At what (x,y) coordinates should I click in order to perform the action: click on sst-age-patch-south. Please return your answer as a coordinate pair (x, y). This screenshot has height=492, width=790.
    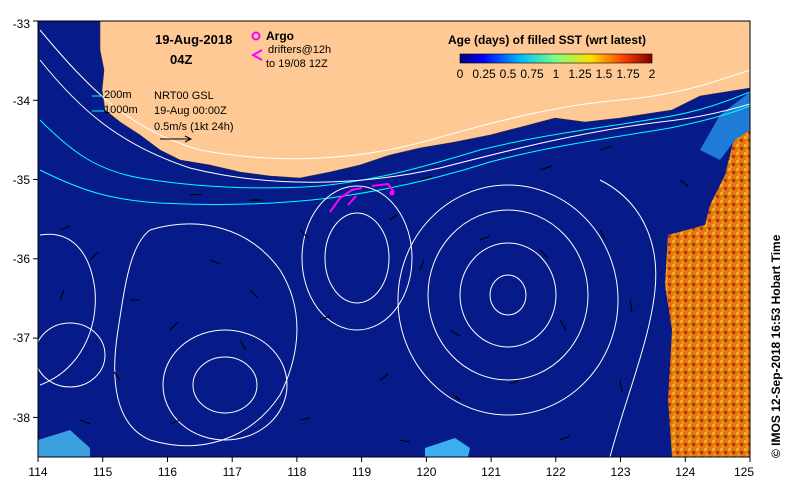
    Looking at the image, I should click on (447, 447).